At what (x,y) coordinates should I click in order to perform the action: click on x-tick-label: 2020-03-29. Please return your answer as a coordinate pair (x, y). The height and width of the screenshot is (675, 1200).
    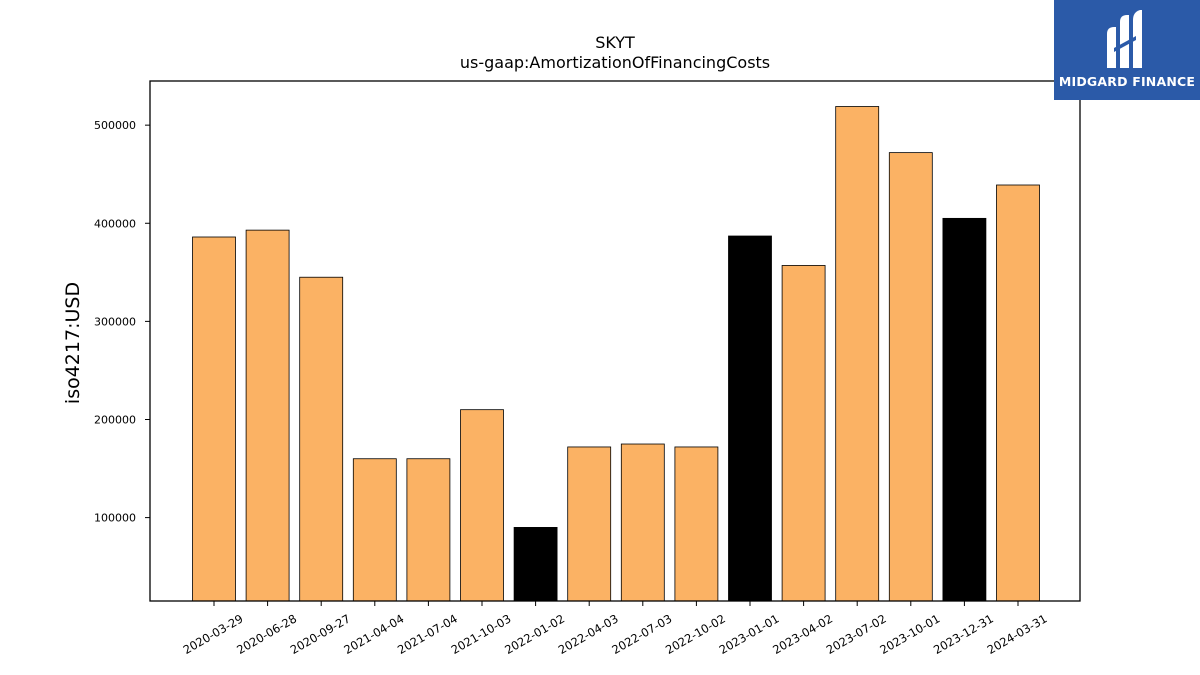
    Looking at the image, I should click on (213, 634).